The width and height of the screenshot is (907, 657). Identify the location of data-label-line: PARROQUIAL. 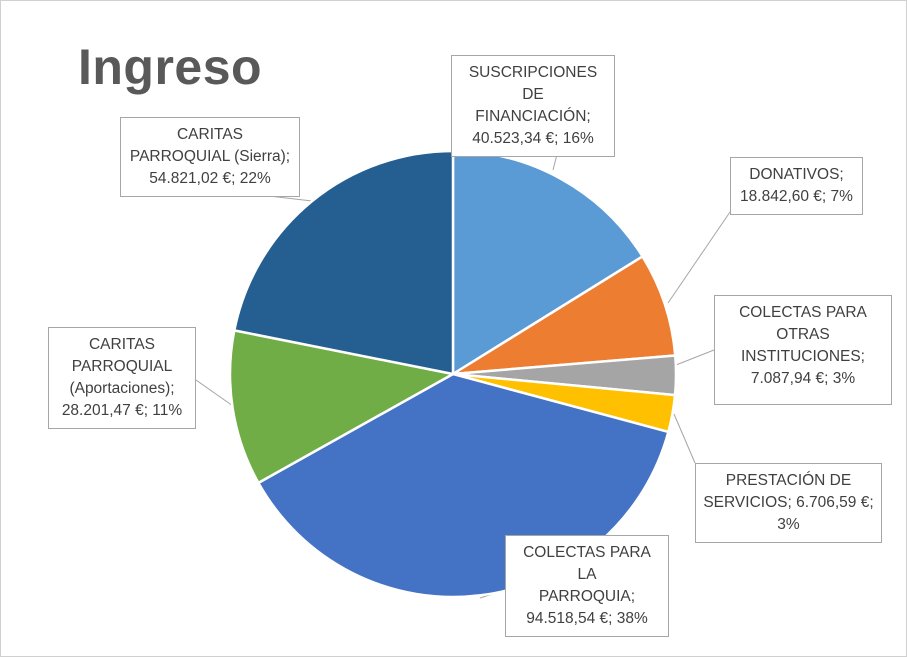
(122, 366).